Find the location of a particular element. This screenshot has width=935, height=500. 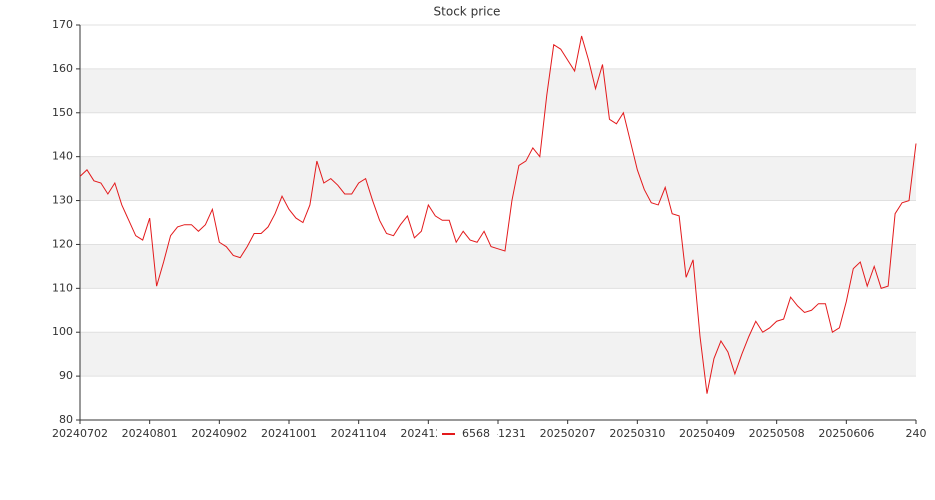

y-tick-label: 150 is located at coordinates (62, 112).